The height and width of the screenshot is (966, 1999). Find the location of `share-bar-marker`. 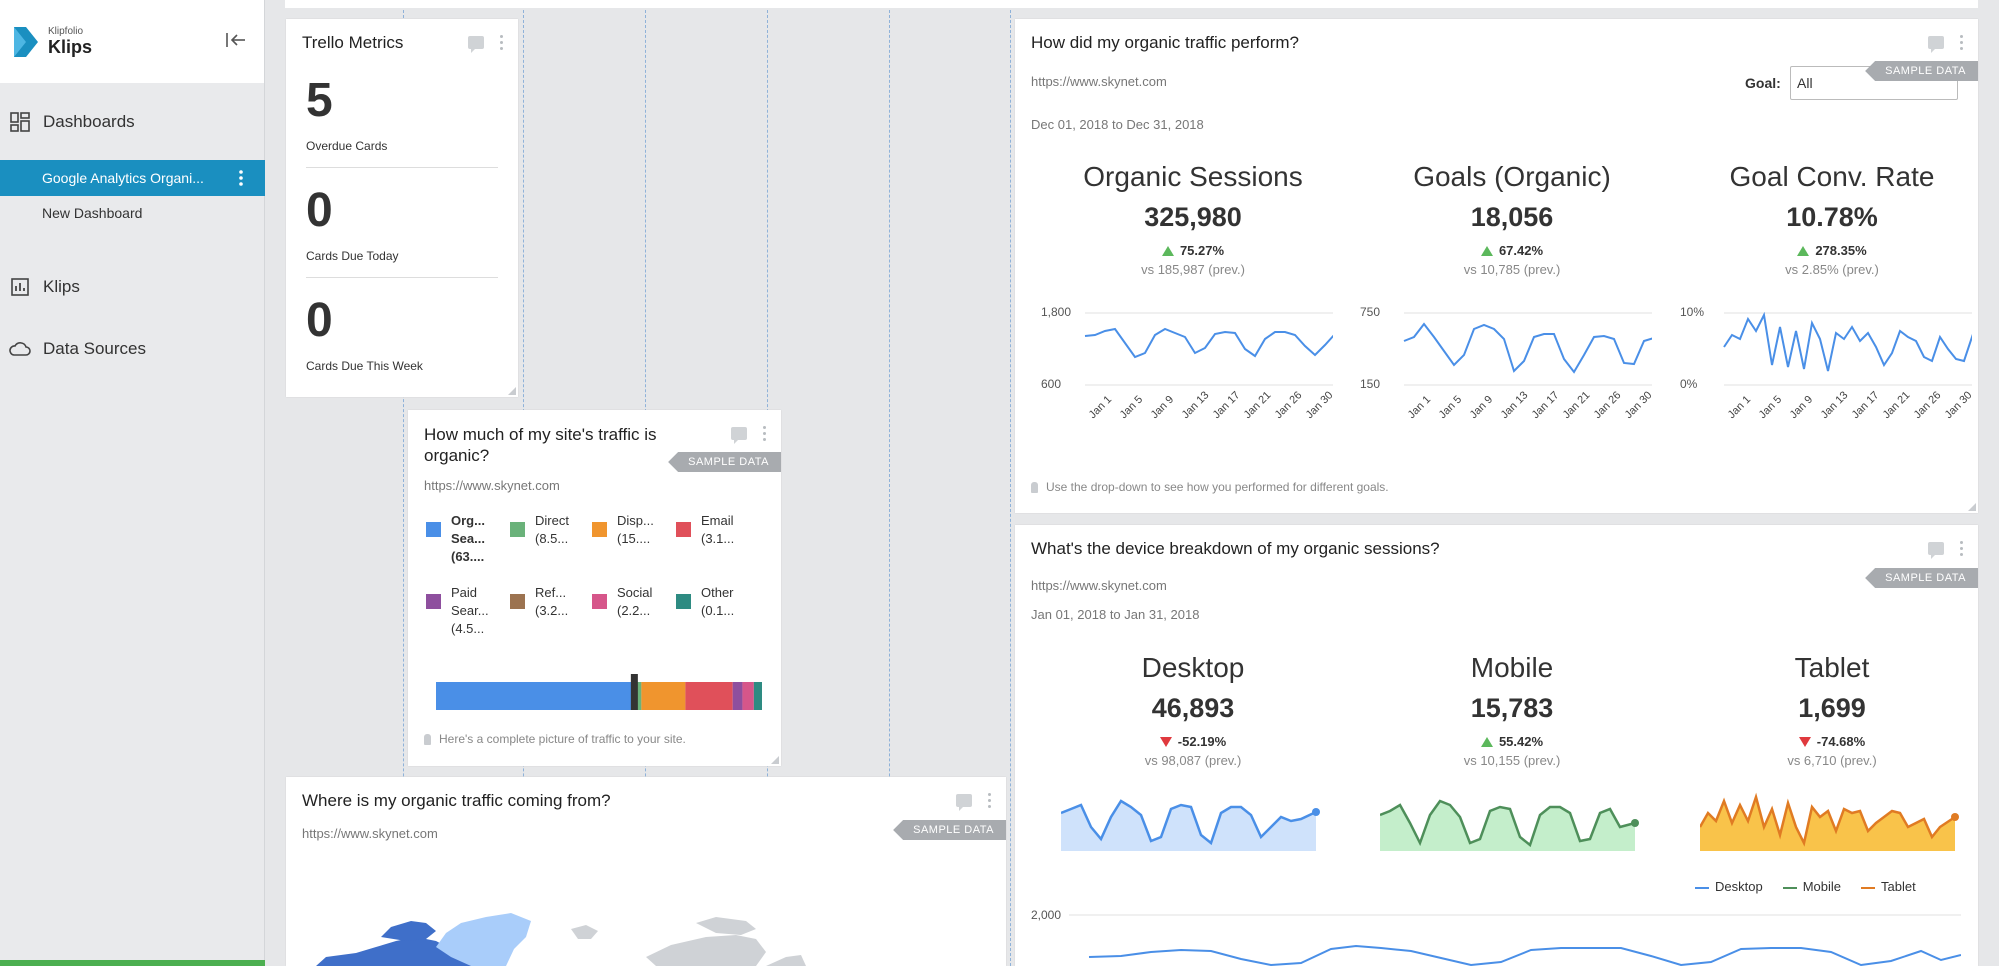

share-bar-marker is located at coordinates (634, 692).